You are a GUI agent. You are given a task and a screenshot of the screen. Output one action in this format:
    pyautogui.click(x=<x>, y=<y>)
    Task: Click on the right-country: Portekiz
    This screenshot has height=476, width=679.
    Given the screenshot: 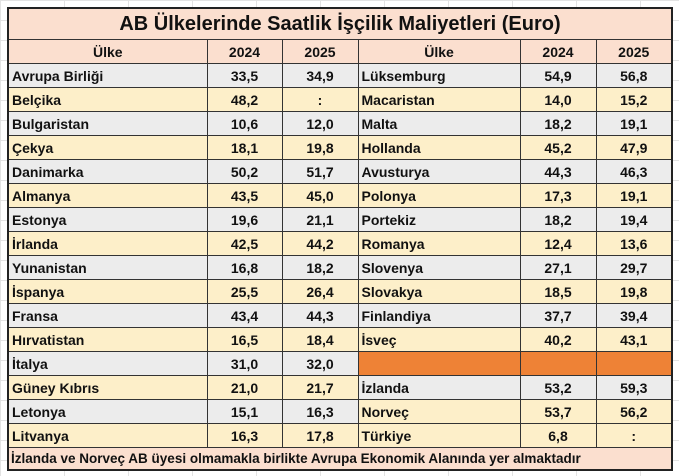 What is the action you would take?
    pyautogui.click(x=439, y=219)
    